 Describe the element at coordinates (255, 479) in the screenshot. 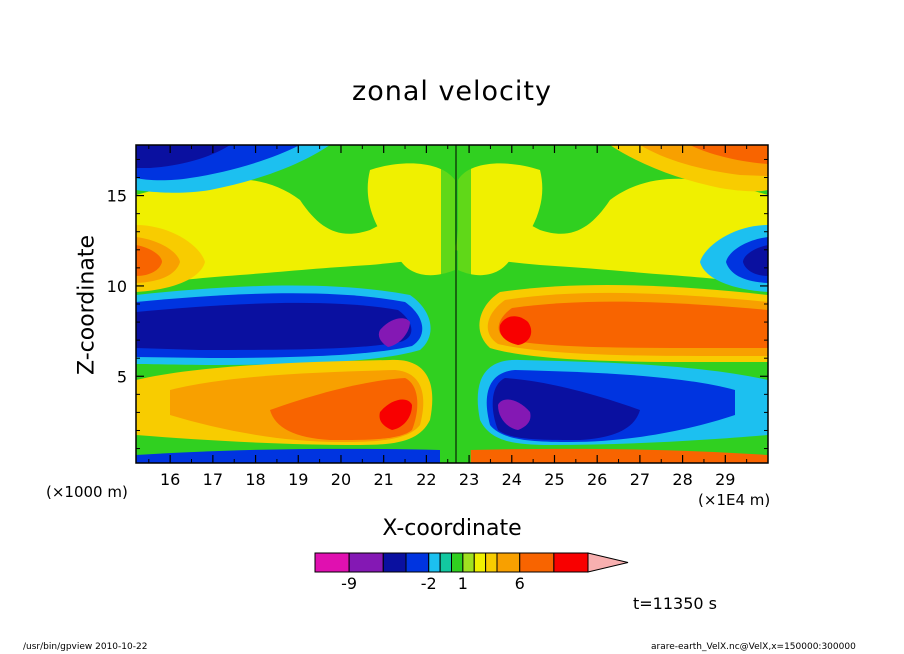

I see `x-tick-label: 18` at that location.